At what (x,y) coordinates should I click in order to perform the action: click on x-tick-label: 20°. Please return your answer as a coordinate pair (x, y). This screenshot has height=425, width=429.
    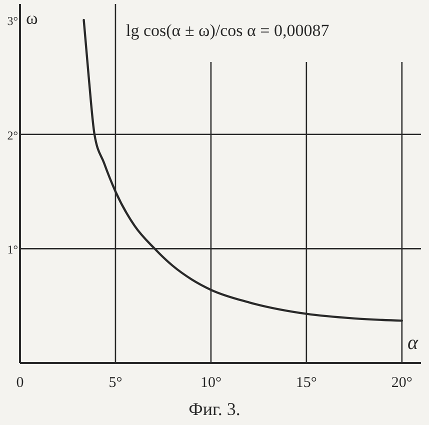
    Looking at the image, I should click on (401, 383).